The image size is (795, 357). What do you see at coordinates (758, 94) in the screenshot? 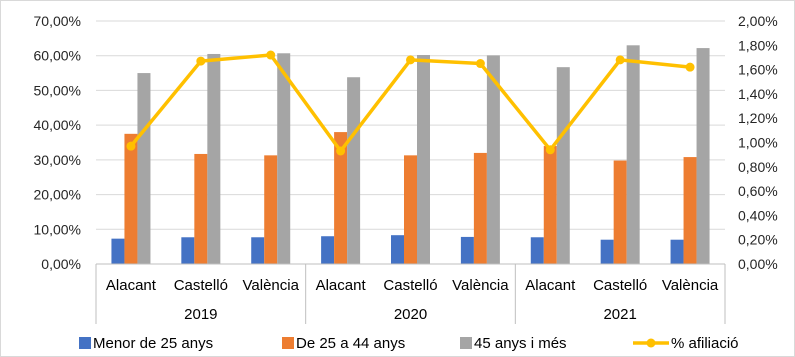
I see `right-axis-tick-label: 1,40%` at bounding box center [758, 94].